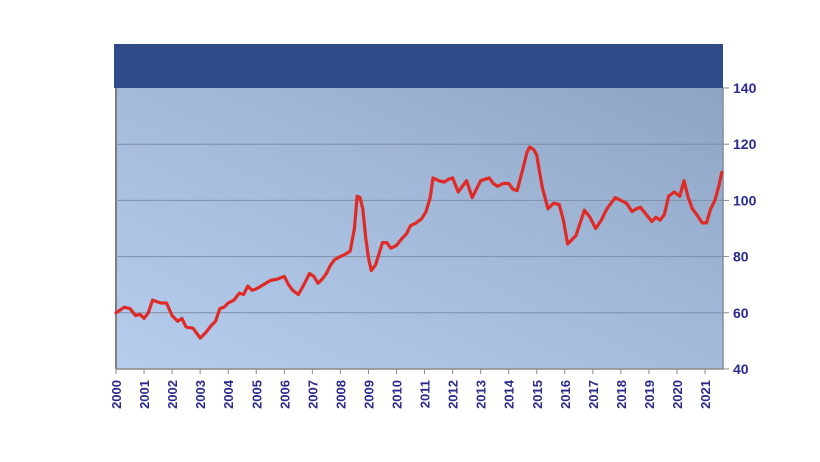  Describe the element at coordinates (745, 88) in the screenshot. I see `y-tick-label: 140` at that location.